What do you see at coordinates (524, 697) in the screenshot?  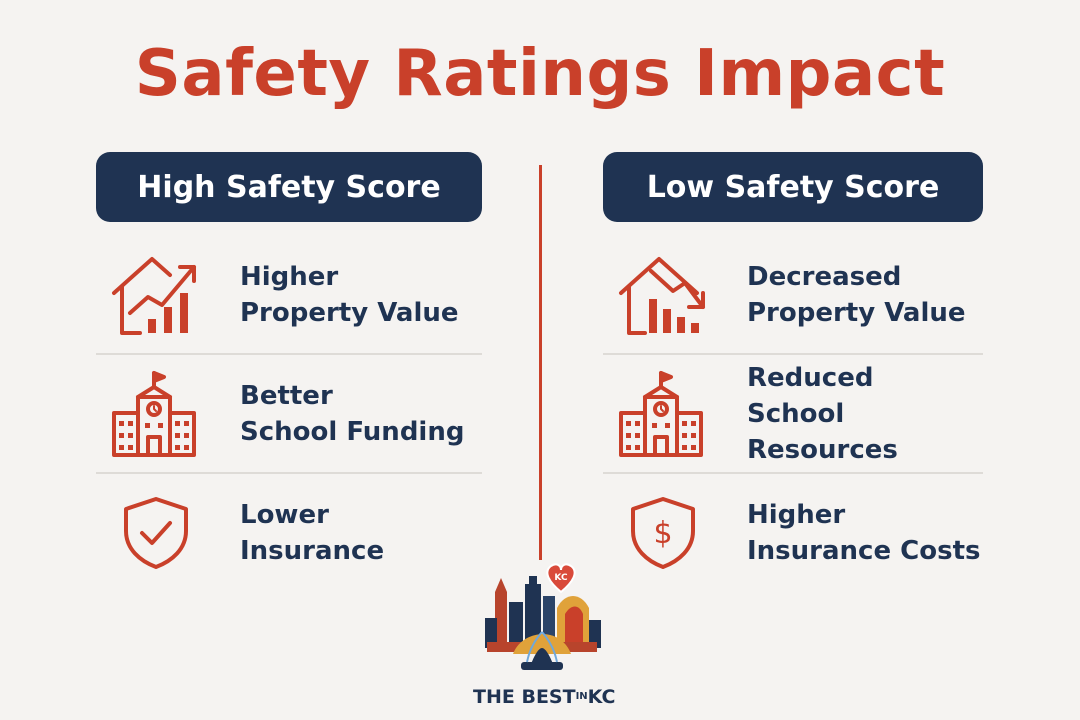 I see `brand-main-text: THE BEST` at bounding box center [524, 697].